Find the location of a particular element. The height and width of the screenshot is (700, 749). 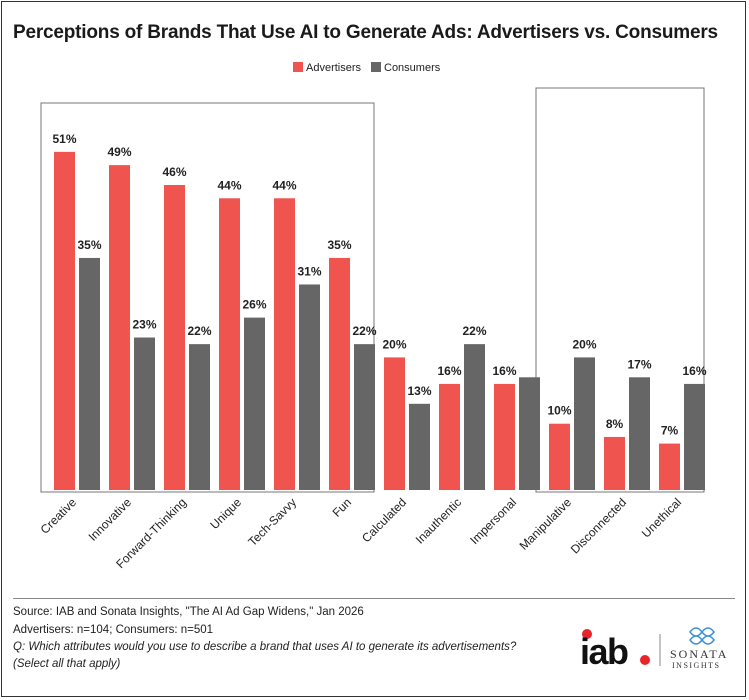

sample-text: Advertisers: n=104; Consumers: n=501 is located at coordinates (113, 630).